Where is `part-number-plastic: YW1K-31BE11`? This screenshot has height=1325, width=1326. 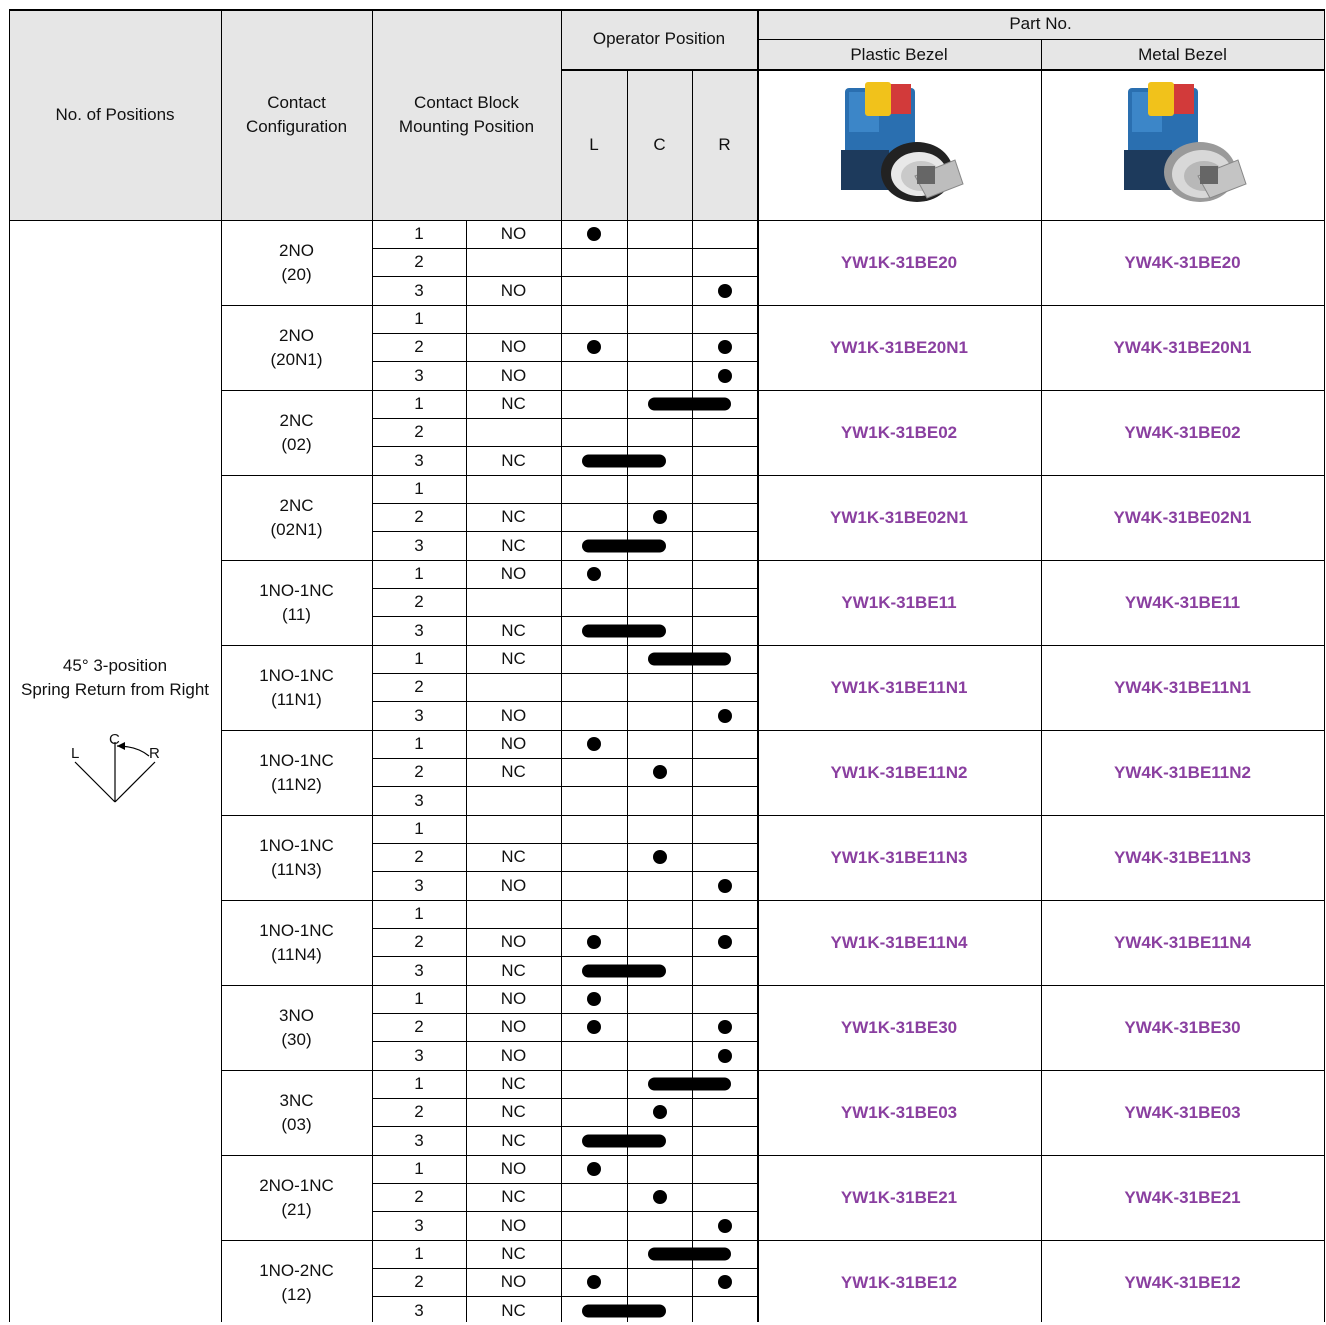
part-number-plastic: YW1K-31BE11 is located at coordinates (899, 602).